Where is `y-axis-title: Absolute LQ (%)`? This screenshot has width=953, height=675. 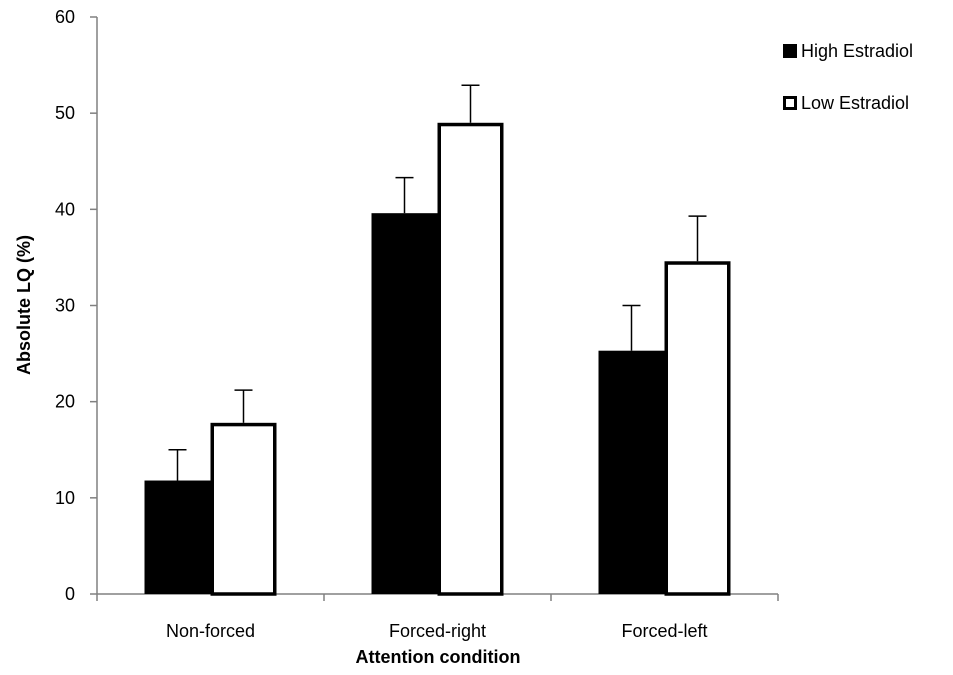
y-axis-title: Absolute LQ (%) is located at coordinates (24, 305).